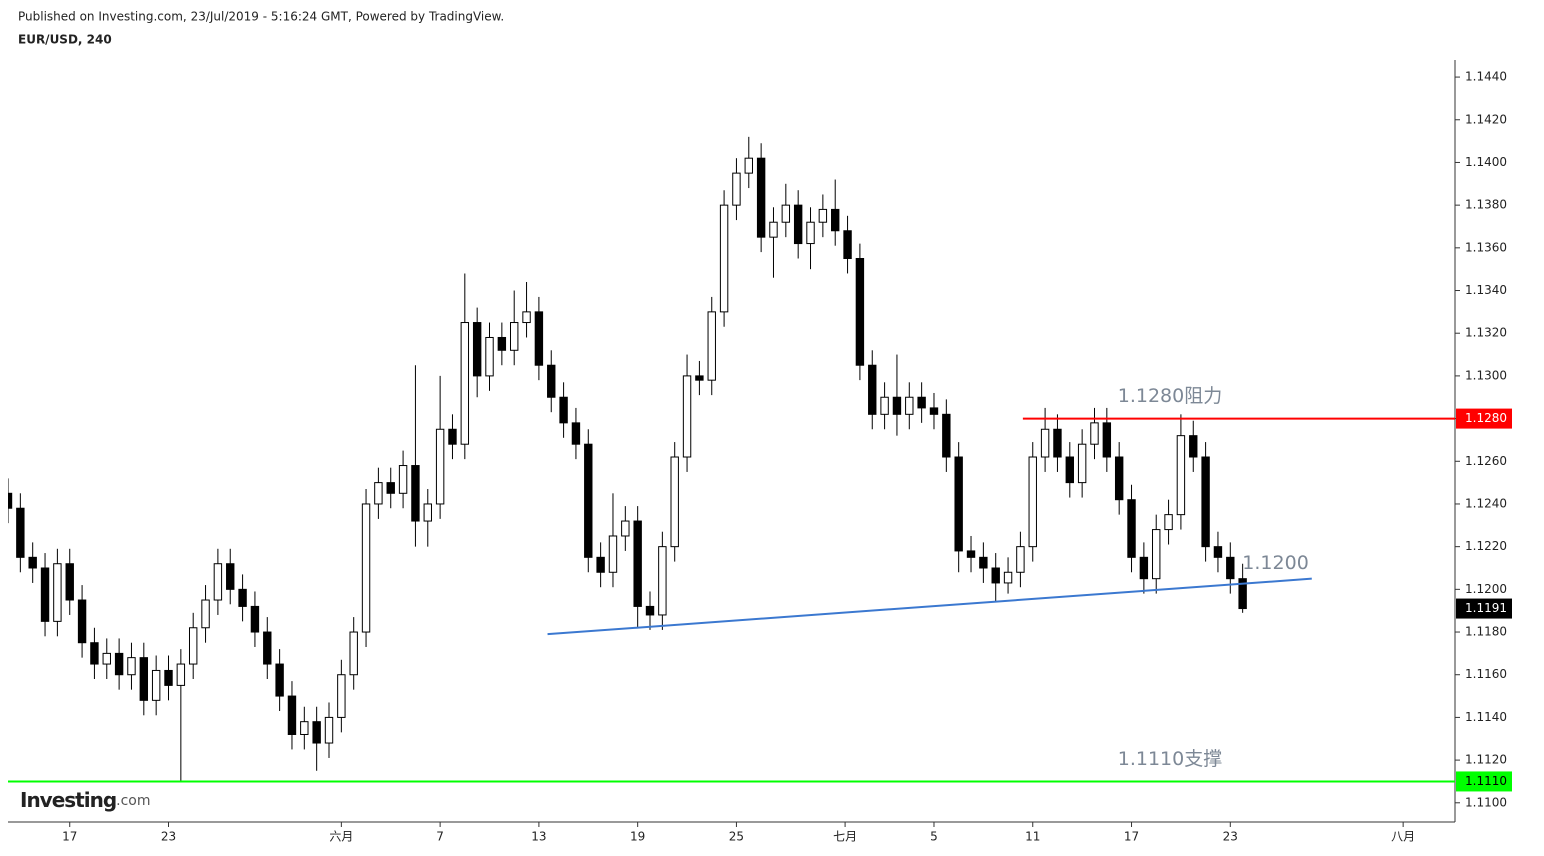  What do you see at coordinates (68, 800) in the screenshot?
I see `logo-name: Investing` at bounding box center [68, 800].